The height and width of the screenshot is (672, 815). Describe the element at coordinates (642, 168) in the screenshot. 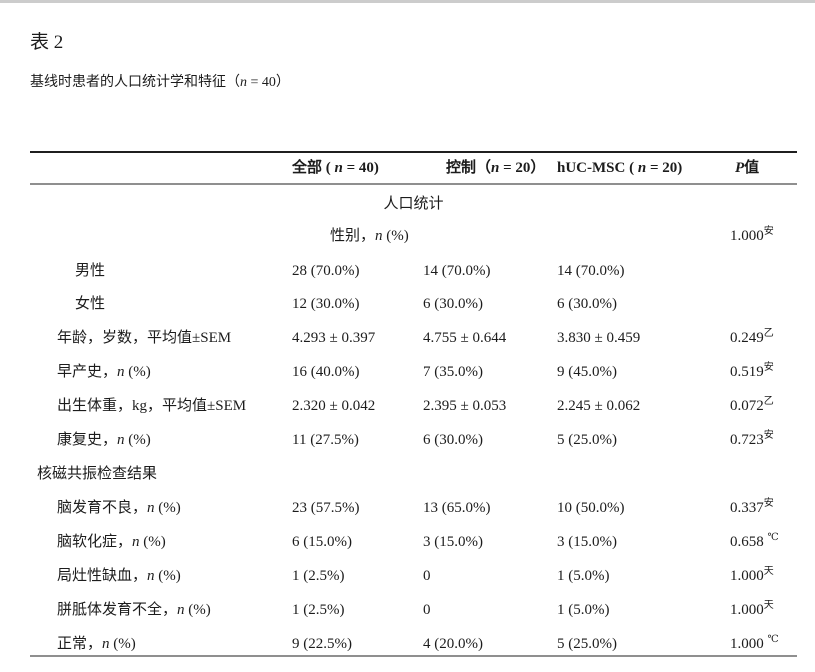

I see `header-hucmsc-n-italic: n` at that location.